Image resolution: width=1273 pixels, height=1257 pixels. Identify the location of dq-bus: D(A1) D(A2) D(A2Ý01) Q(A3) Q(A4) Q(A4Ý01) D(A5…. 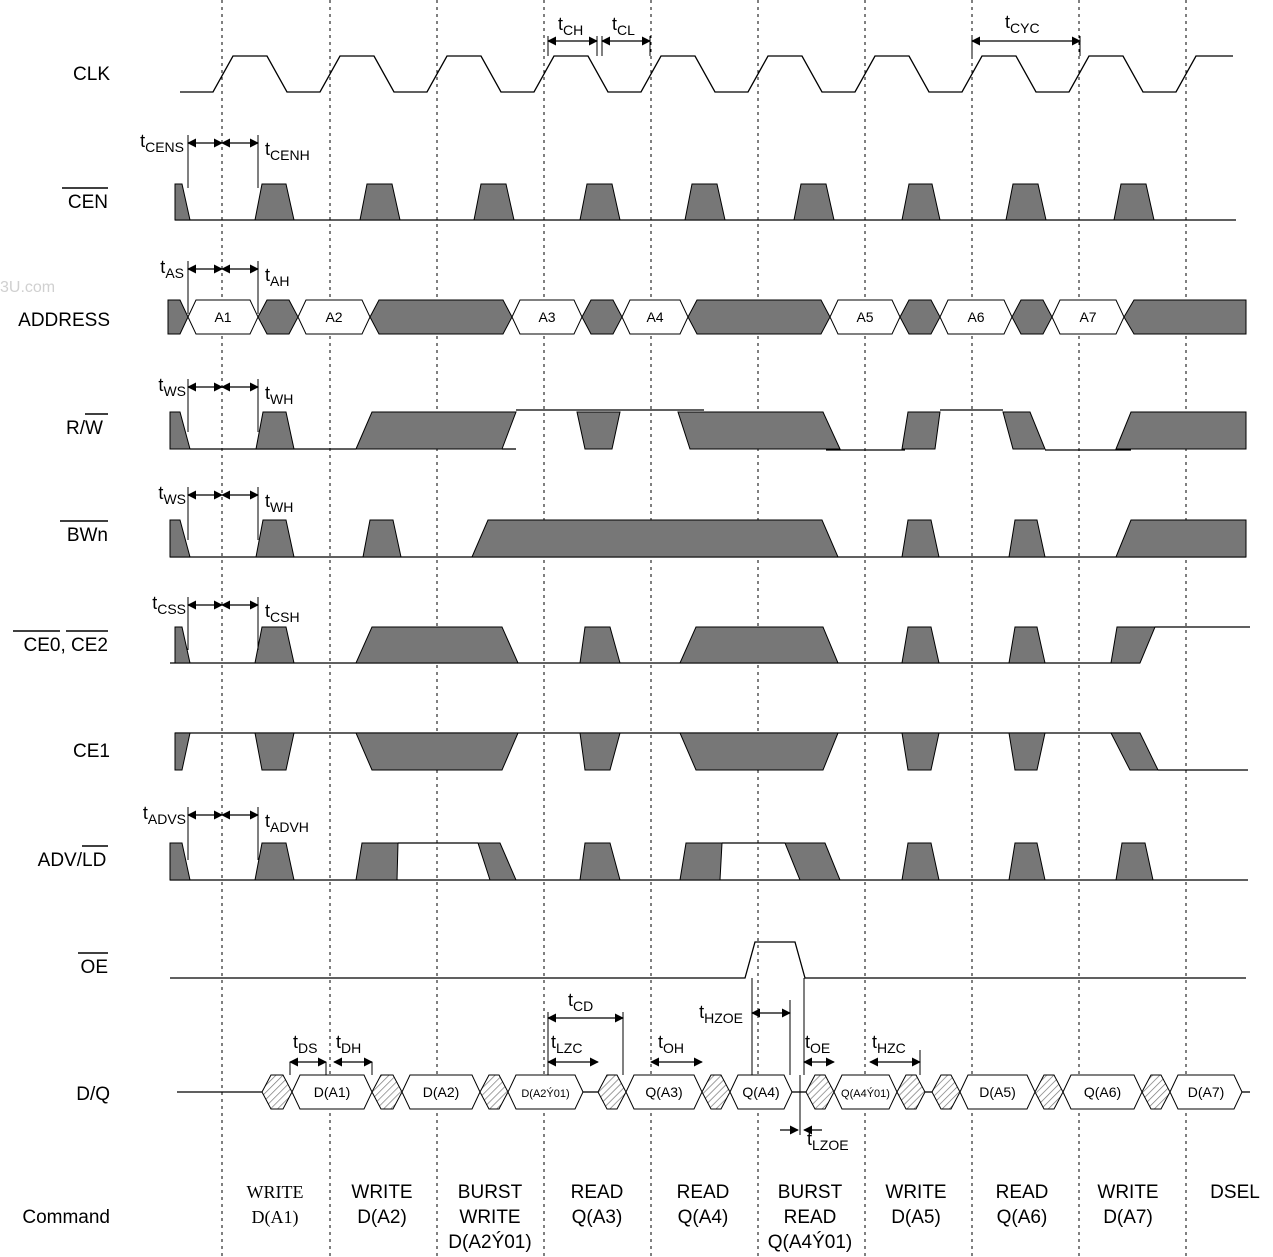
(713, 1092).